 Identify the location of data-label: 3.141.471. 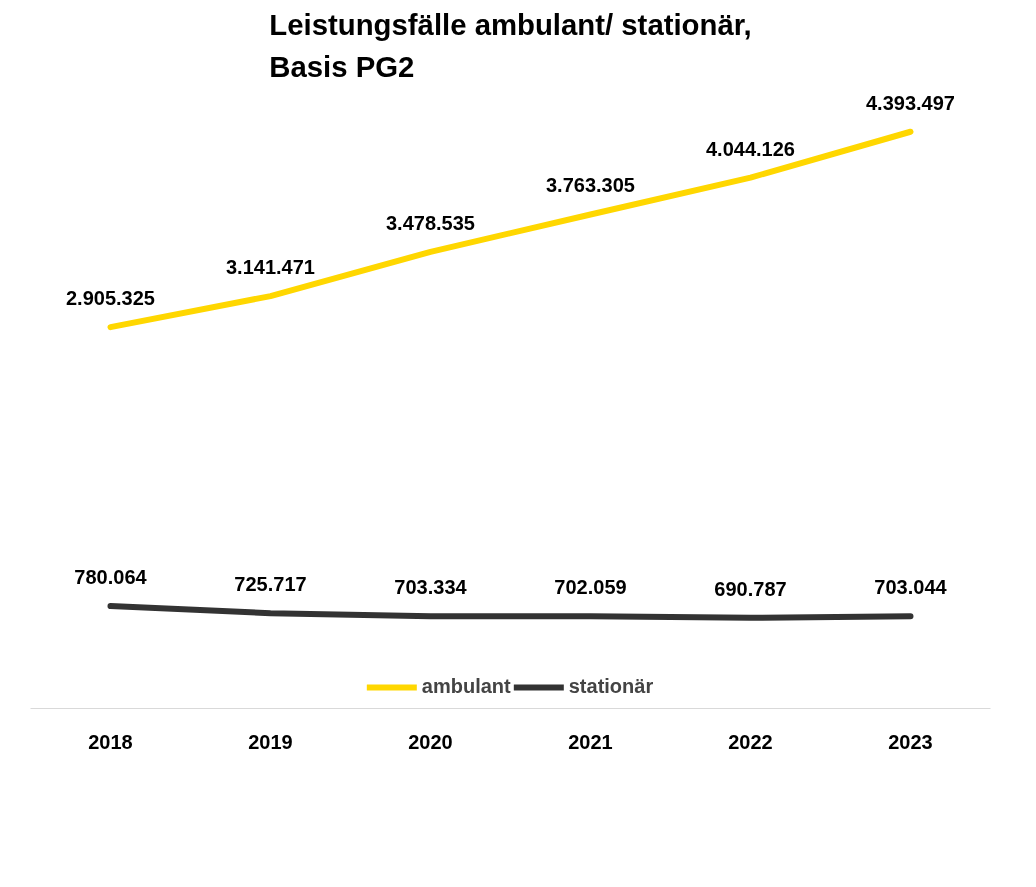
(270, 267).